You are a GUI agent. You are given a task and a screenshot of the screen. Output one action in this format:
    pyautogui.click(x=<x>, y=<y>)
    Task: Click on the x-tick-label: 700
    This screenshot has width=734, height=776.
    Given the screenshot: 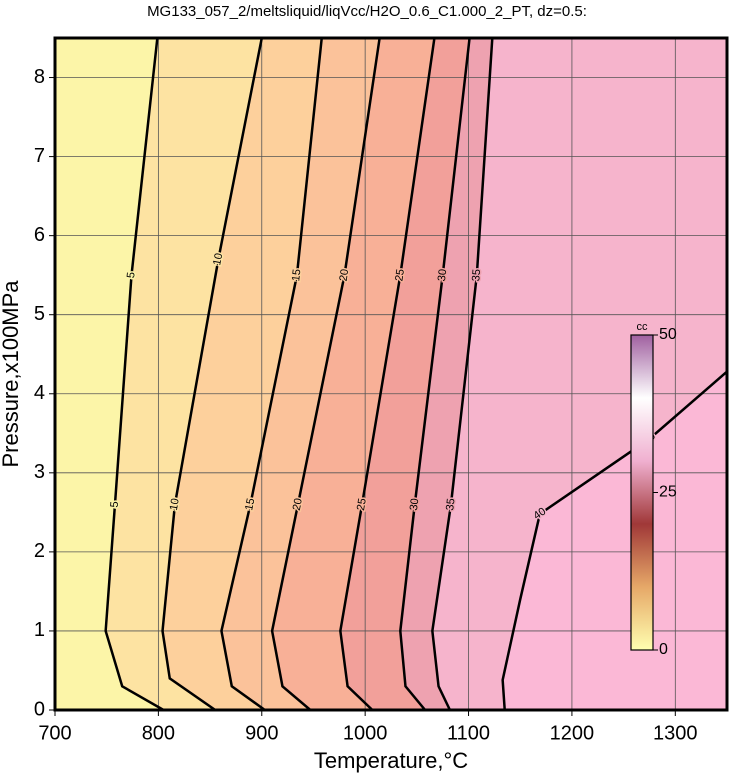 What is the action you would take?
    pyautogui.click(x=54, y=733)
    